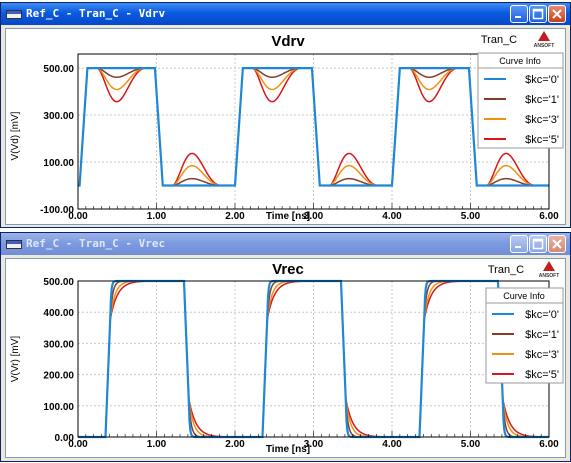 The height and width of the screenshot is (463, 571). What do you see at coordinates (65, 438) in the screenshot?
I see `y-tick-label: 0.00` at bounding box center [65, 438].